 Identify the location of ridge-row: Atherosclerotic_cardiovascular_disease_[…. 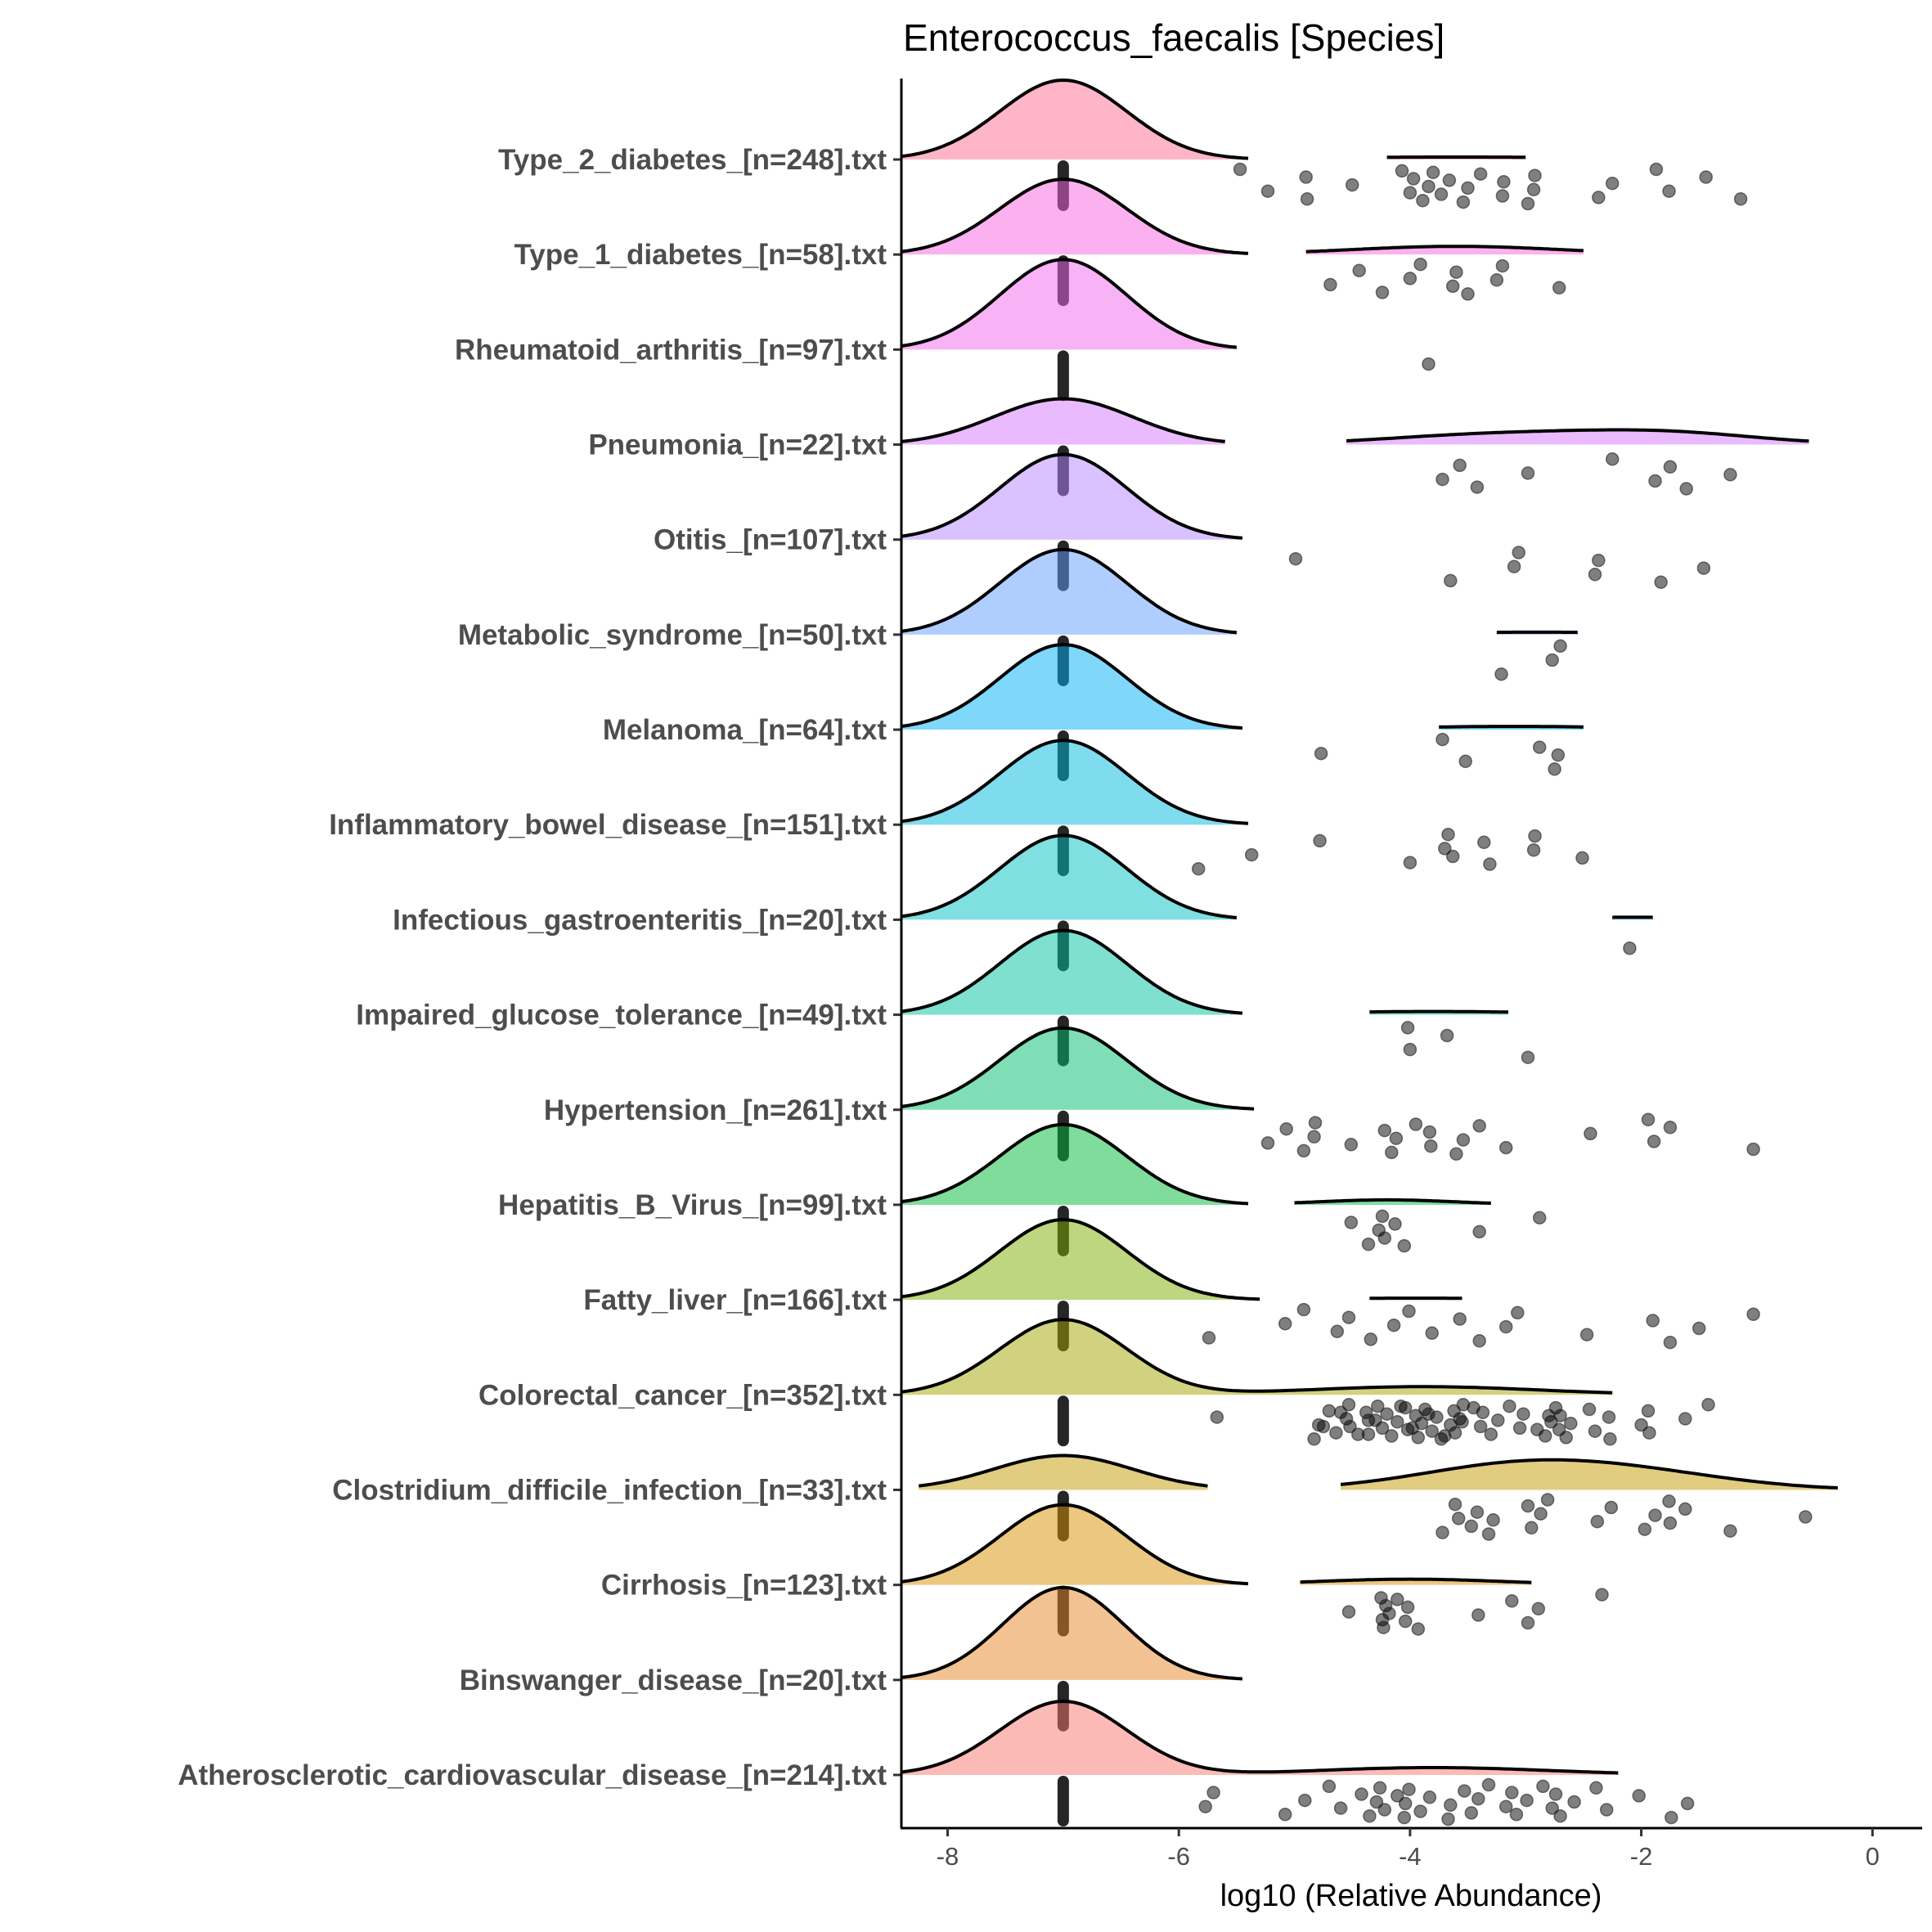
(936, 1763).